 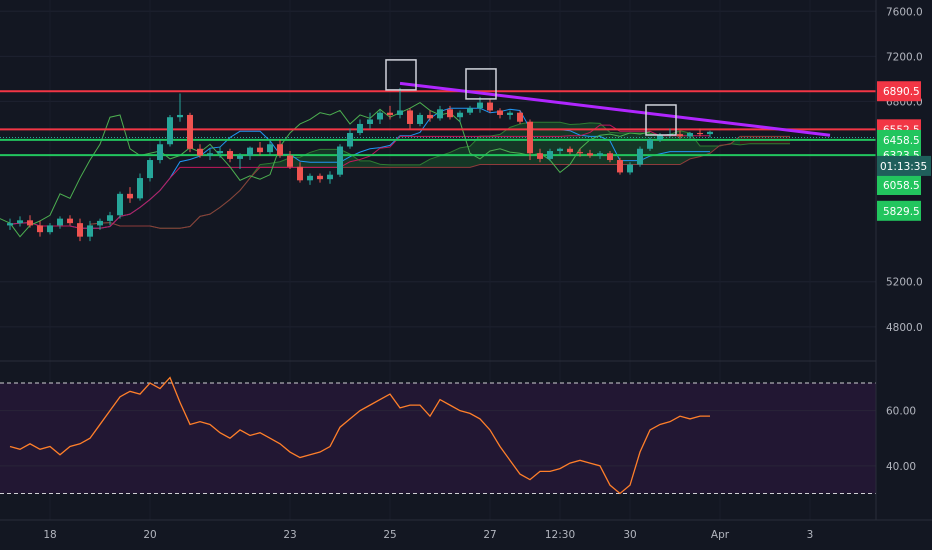 What do you see at coordinates (901, 467) in the screenshot?
I see `oscillator-tick-label: 40.00` at bounding box center [901, 467].